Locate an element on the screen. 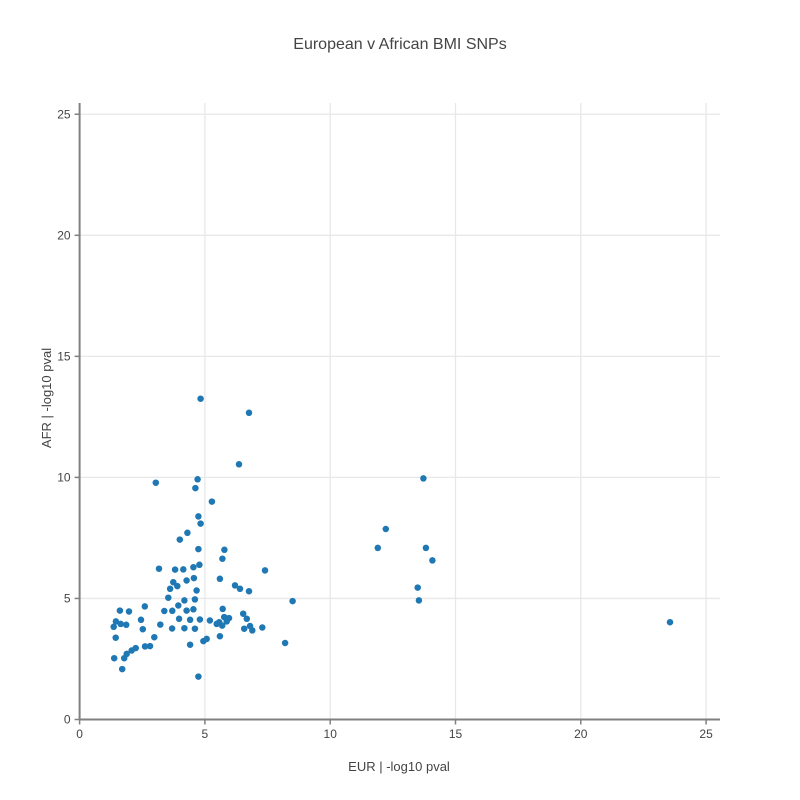 The height and width of the screenshot is (800, 800). x-tick-label: 15 is located at coordinates (456, 734).